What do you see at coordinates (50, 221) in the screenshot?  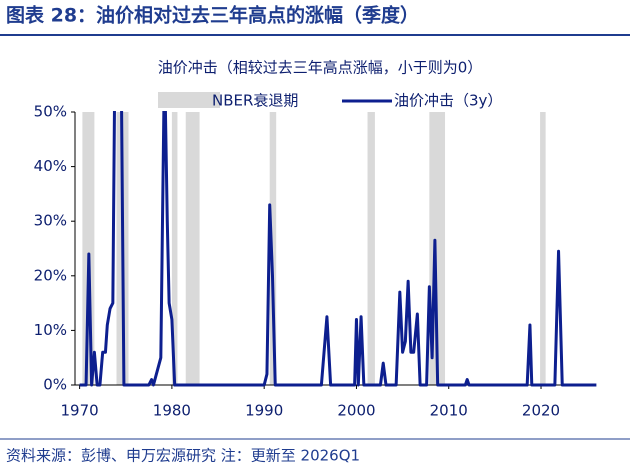 I see `y-tick-label: 30%` at bounding box center [50, 221].